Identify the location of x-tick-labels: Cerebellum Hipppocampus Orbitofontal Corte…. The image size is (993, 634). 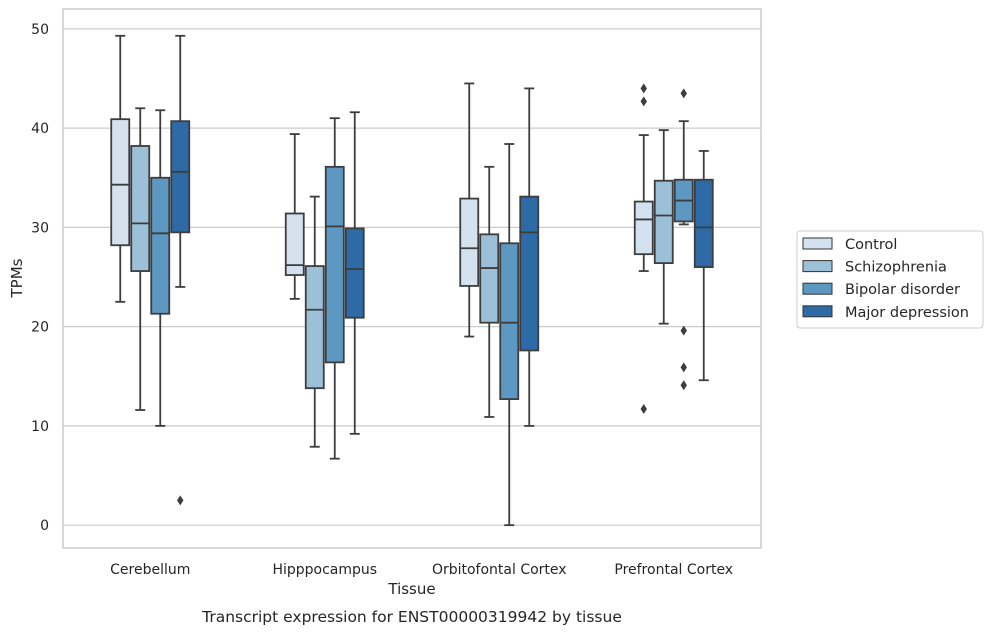
(421, 570).